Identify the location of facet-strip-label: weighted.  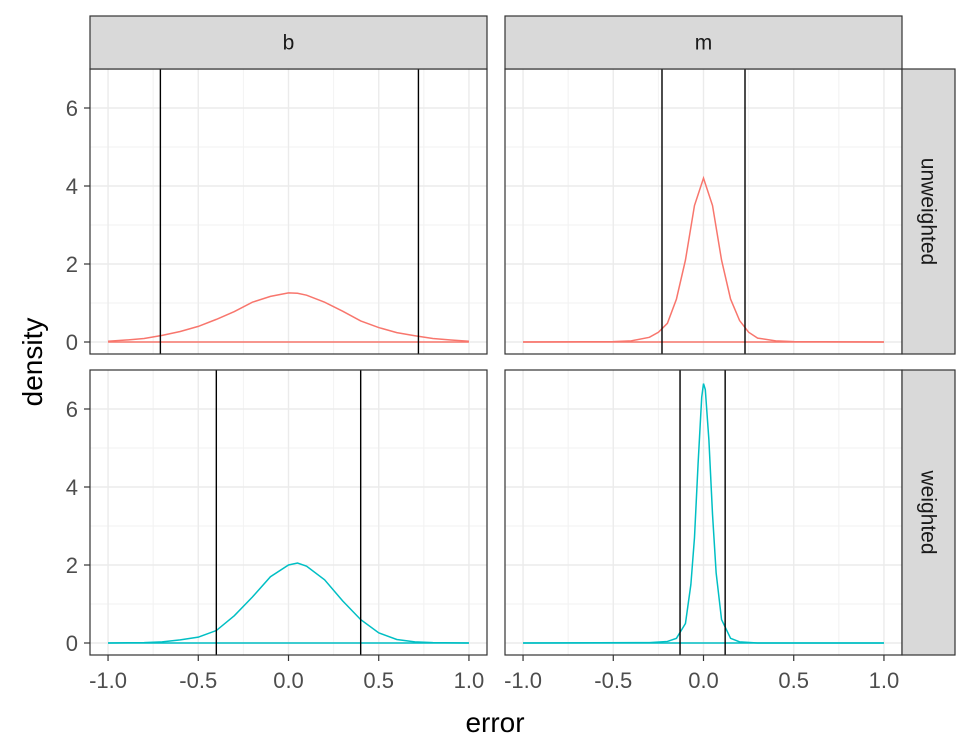
(928, 511).